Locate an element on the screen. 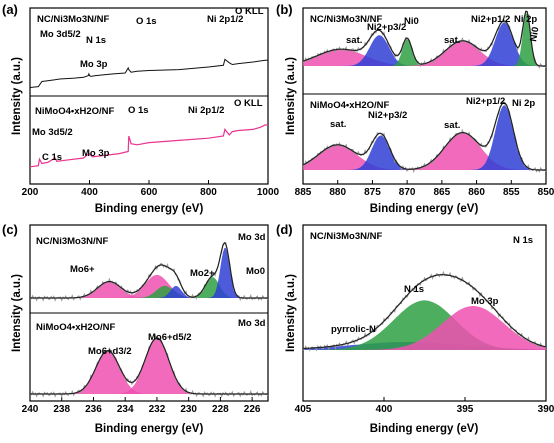 Image resolution: width=554 pixels, height=443 pixels. panel-c-top-mo2: Mo2+ is located at coordinates (202, 273).